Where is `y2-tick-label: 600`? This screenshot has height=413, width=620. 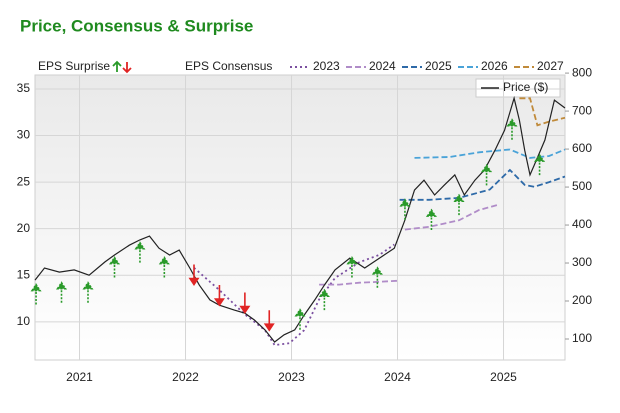
y2-tick-label: 600 is located at coordinates (582, 148).